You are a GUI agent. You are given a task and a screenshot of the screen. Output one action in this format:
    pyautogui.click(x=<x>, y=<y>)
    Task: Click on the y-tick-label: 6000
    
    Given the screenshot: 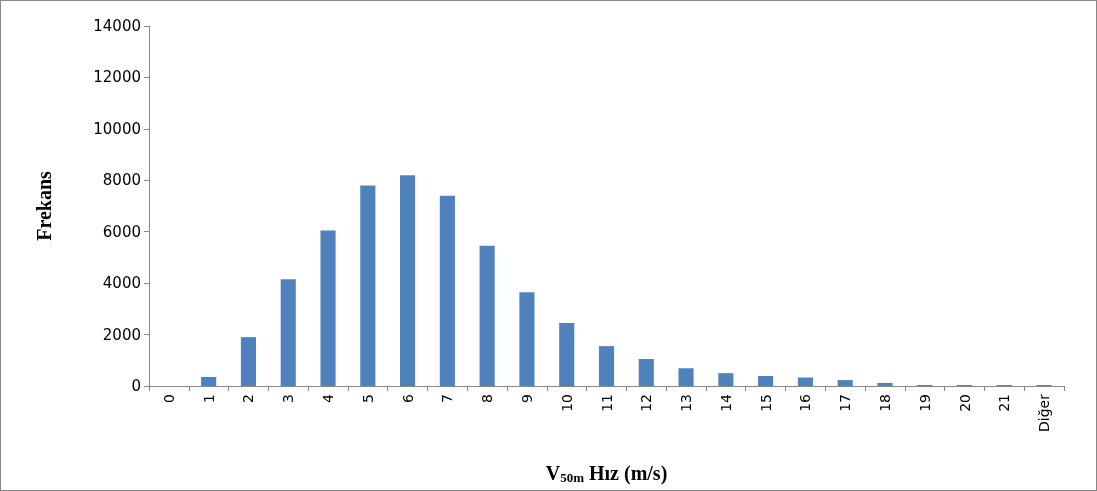 What is the action you would take?
    pyautogui.click(x=121, y=231)
    